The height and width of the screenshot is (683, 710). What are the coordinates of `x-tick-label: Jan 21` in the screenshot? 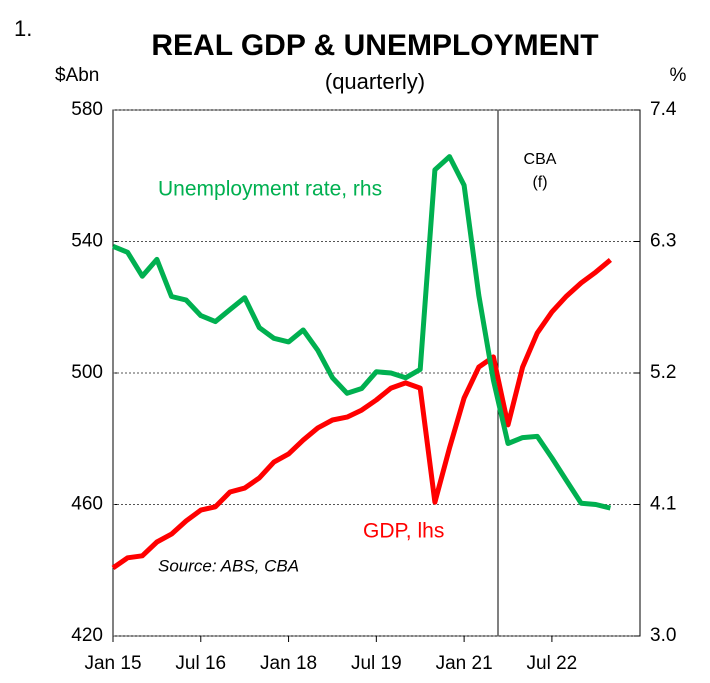 It's located at (464, 663).